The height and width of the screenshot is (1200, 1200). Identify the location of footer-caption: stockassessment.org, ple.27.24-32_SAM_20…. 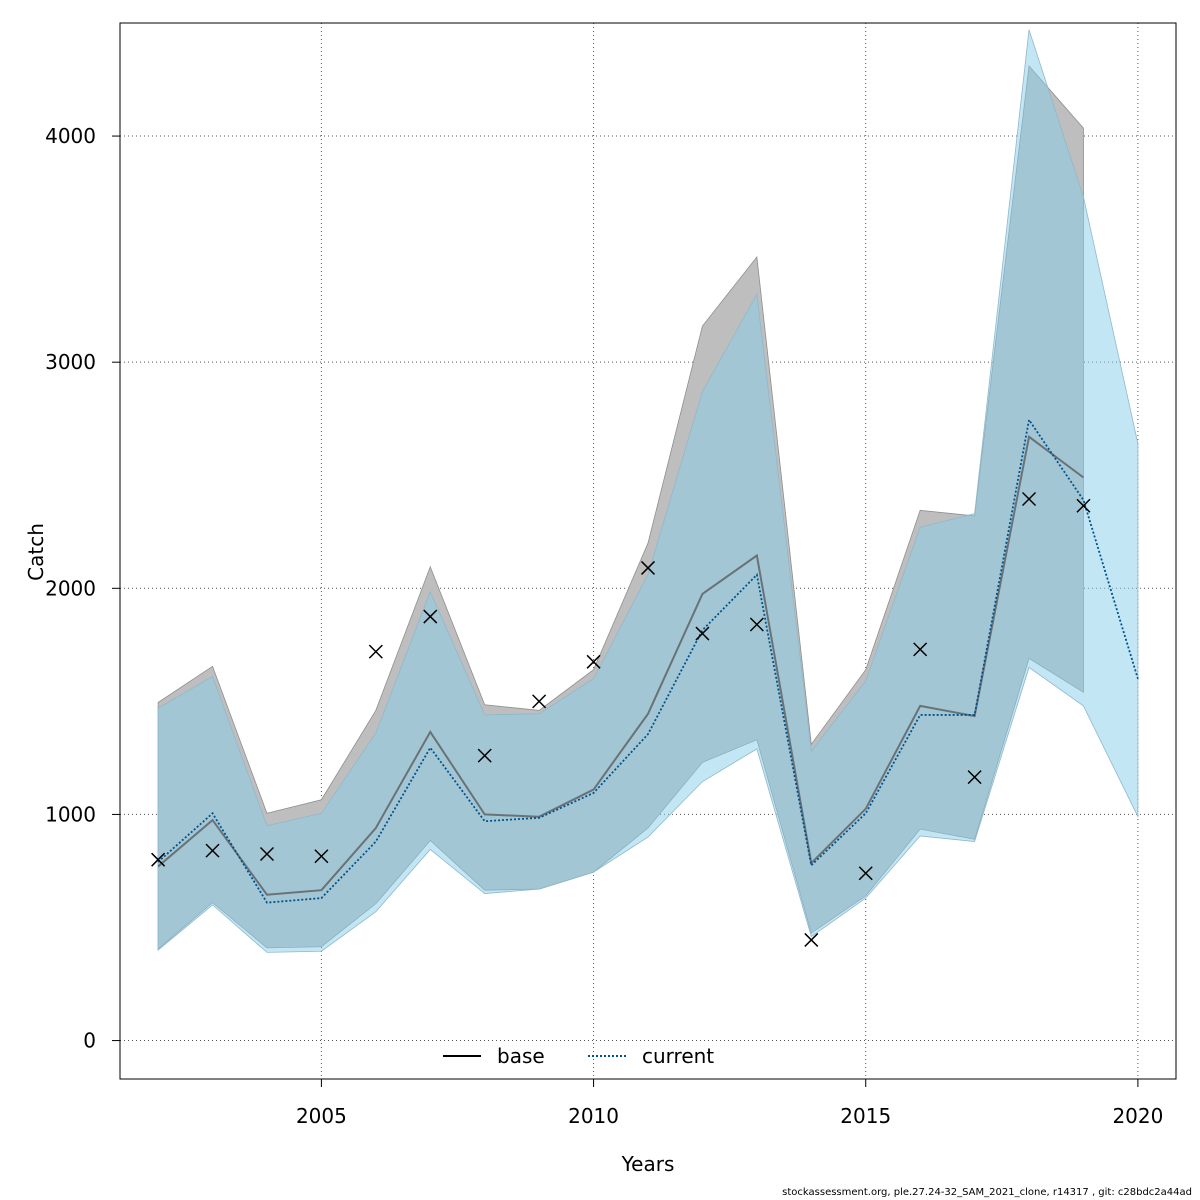
(987, 1192).